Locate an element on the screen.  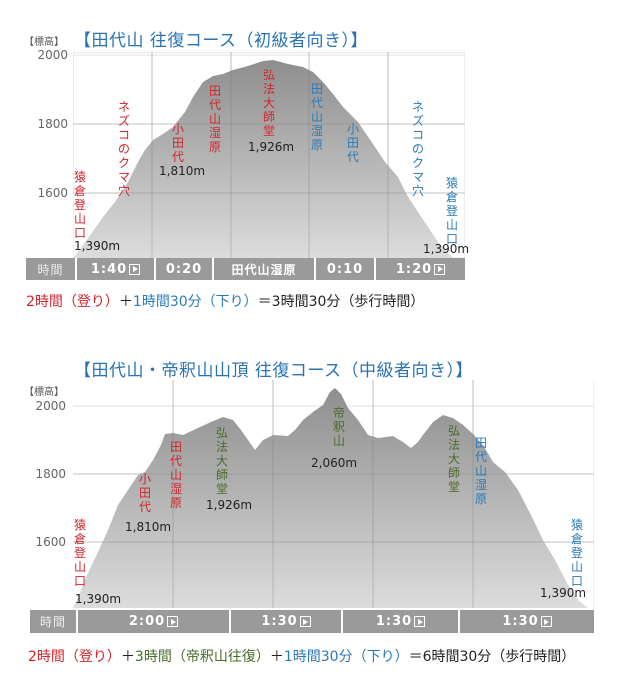
time-segment: 1:20 is located at coordinates (419, 269).